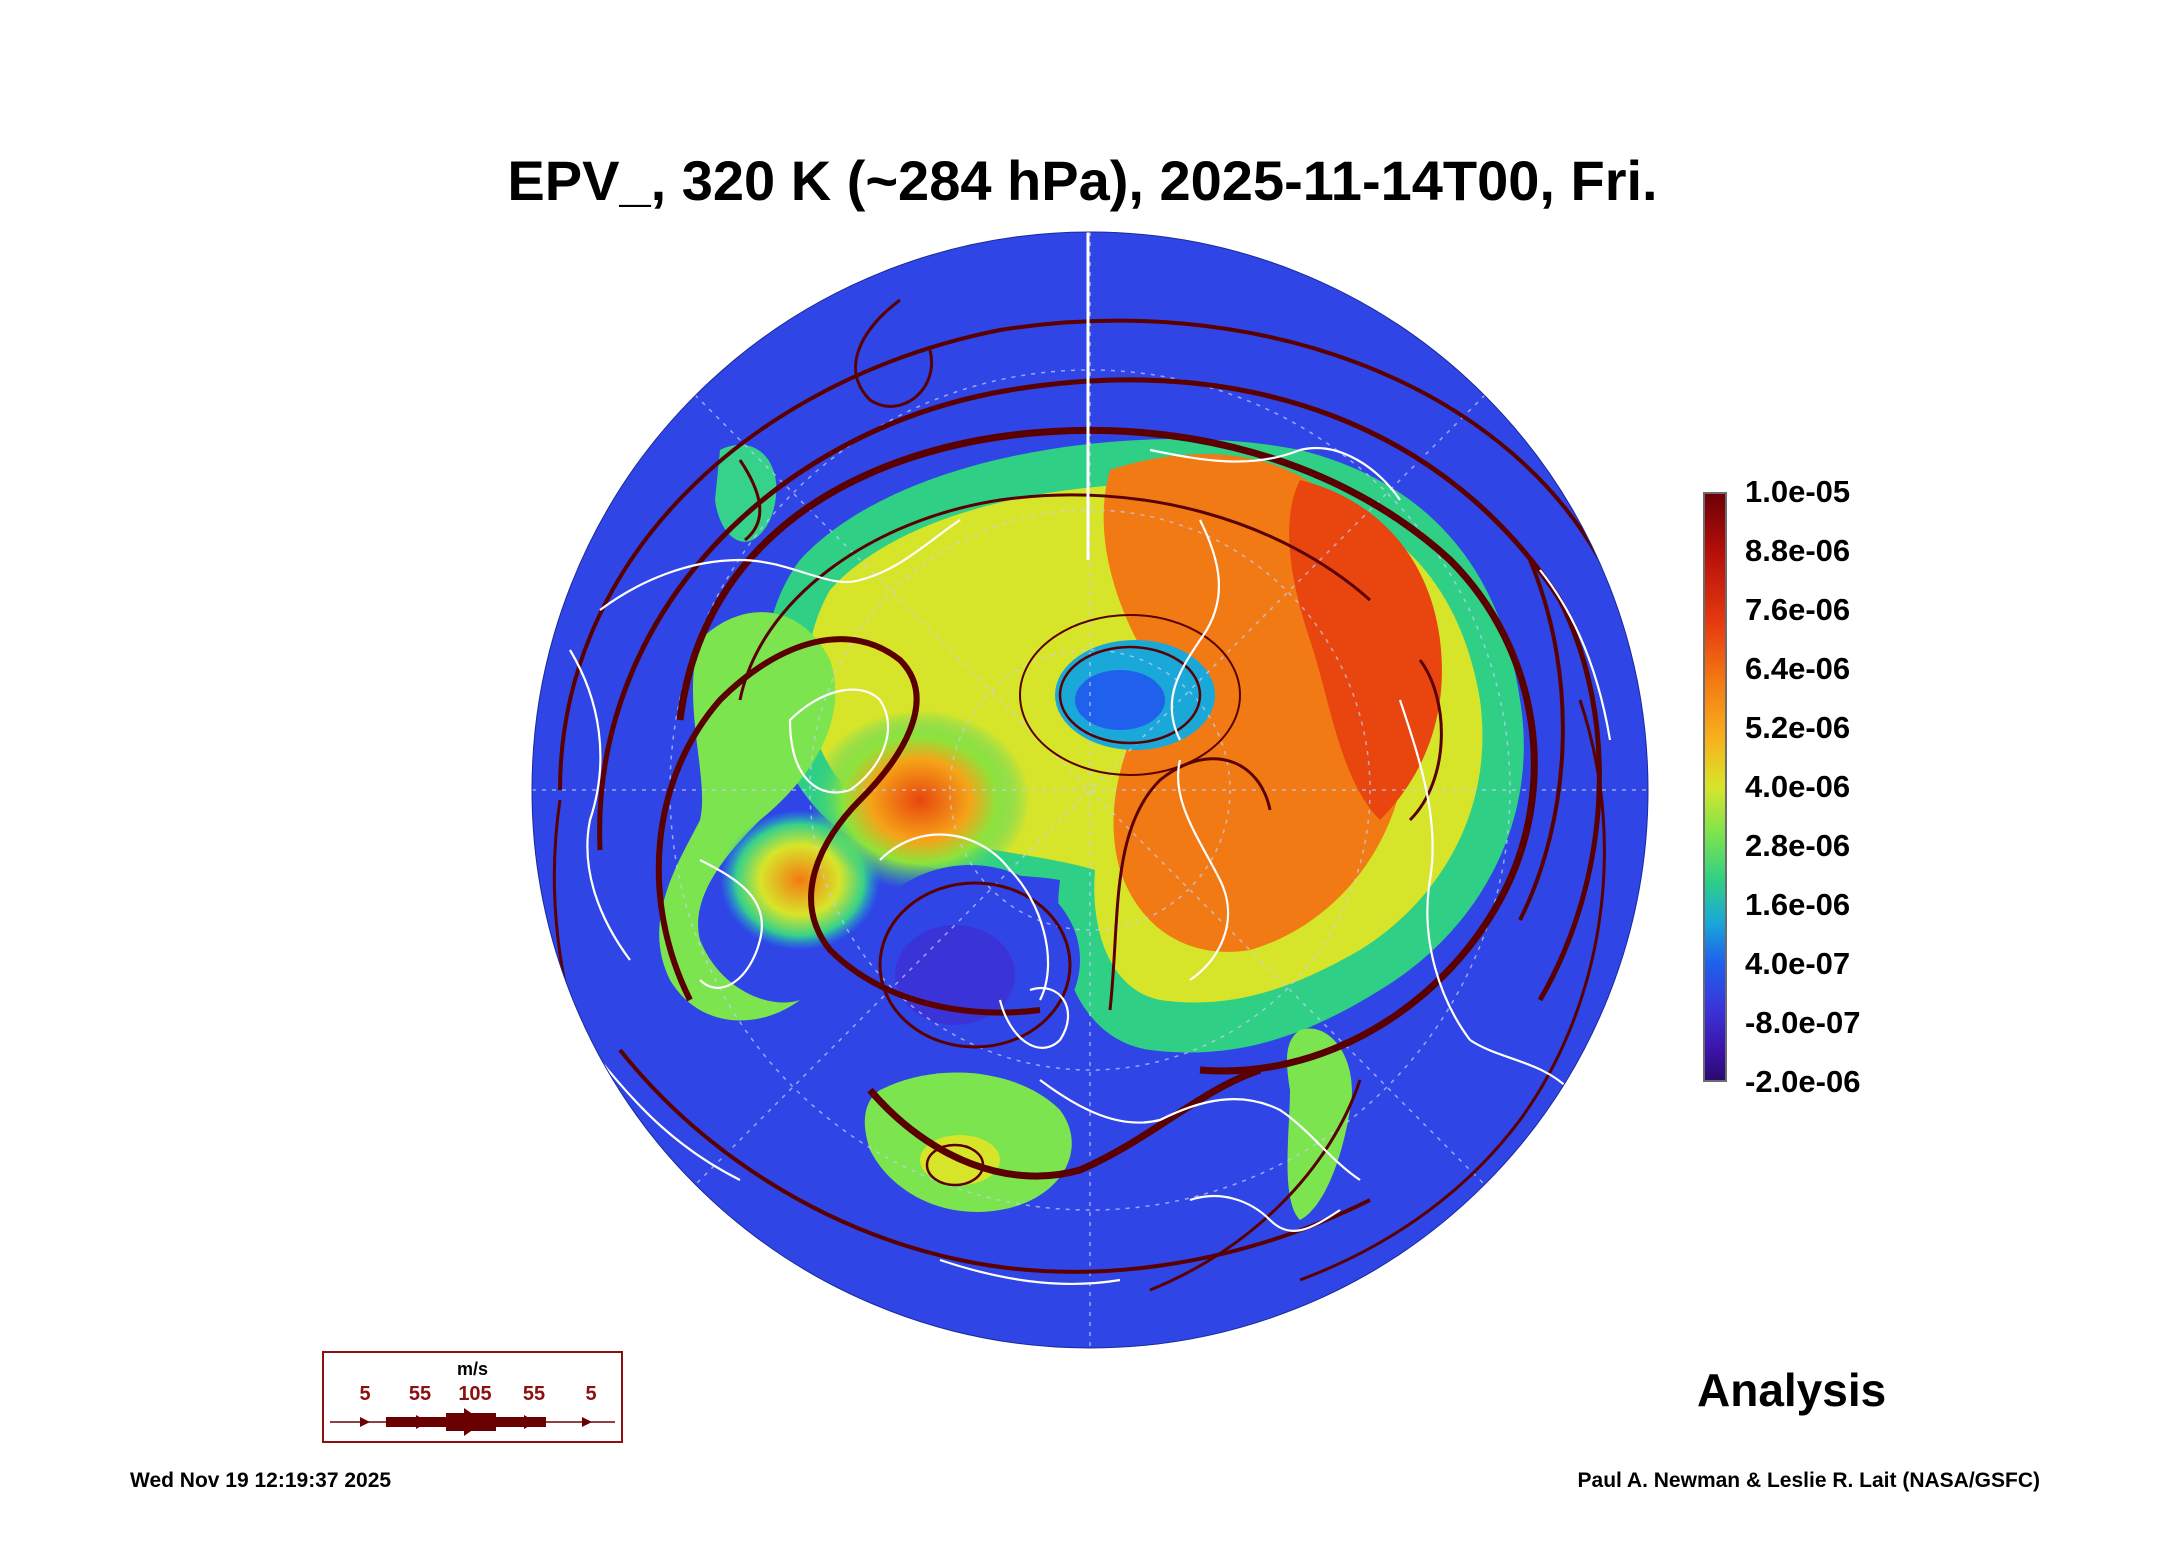 The image size is (2165, 1561). Describe the element at coordinates (1798, 550) in the screenshot. I see `colorbar-tick-label: 8.8e-06` at that location.